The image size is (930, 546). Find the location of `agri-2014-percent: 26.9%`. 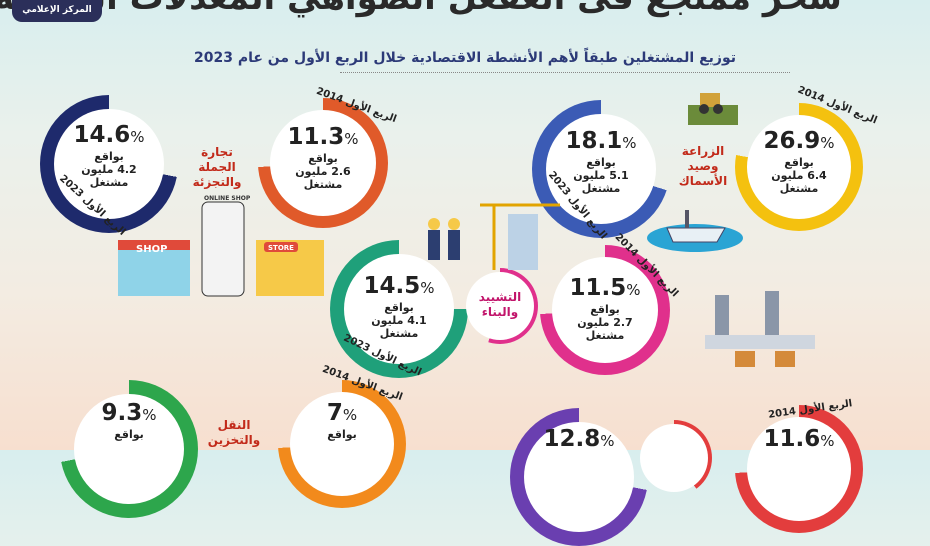

agri-2014-percent: 26.9% is located at coordinates (799, 141).